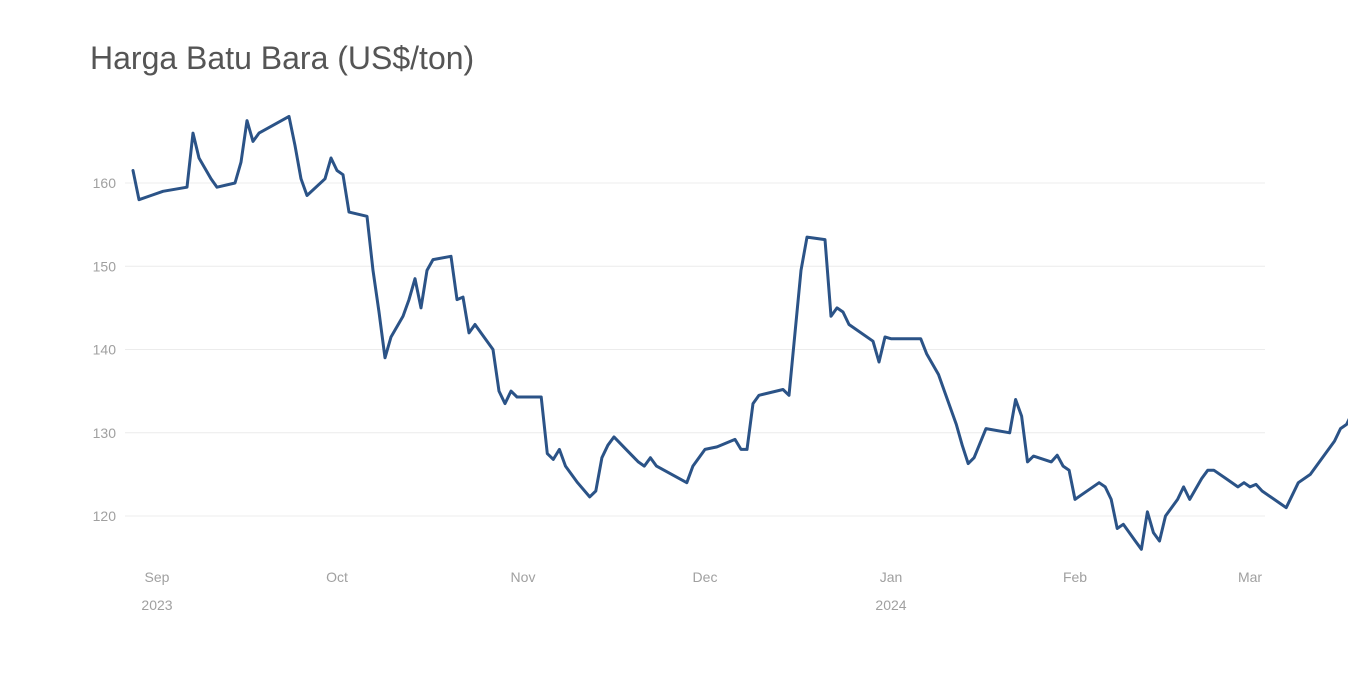  Describe the element at coordinates (282, 58) in the screenshot. I see `chart-title: Harga Batu Bara (US$/ton)` at that location.